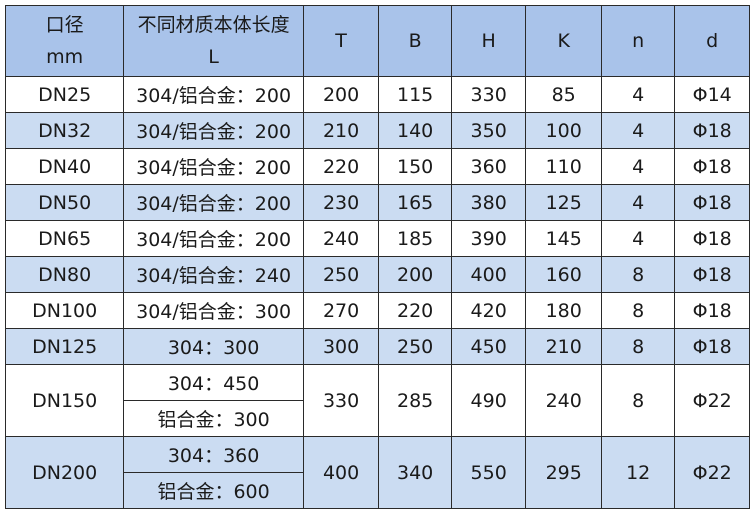 The height and width of the screenshot is (516, 750). I want to click on cell-t: 240, so click(341, 238).